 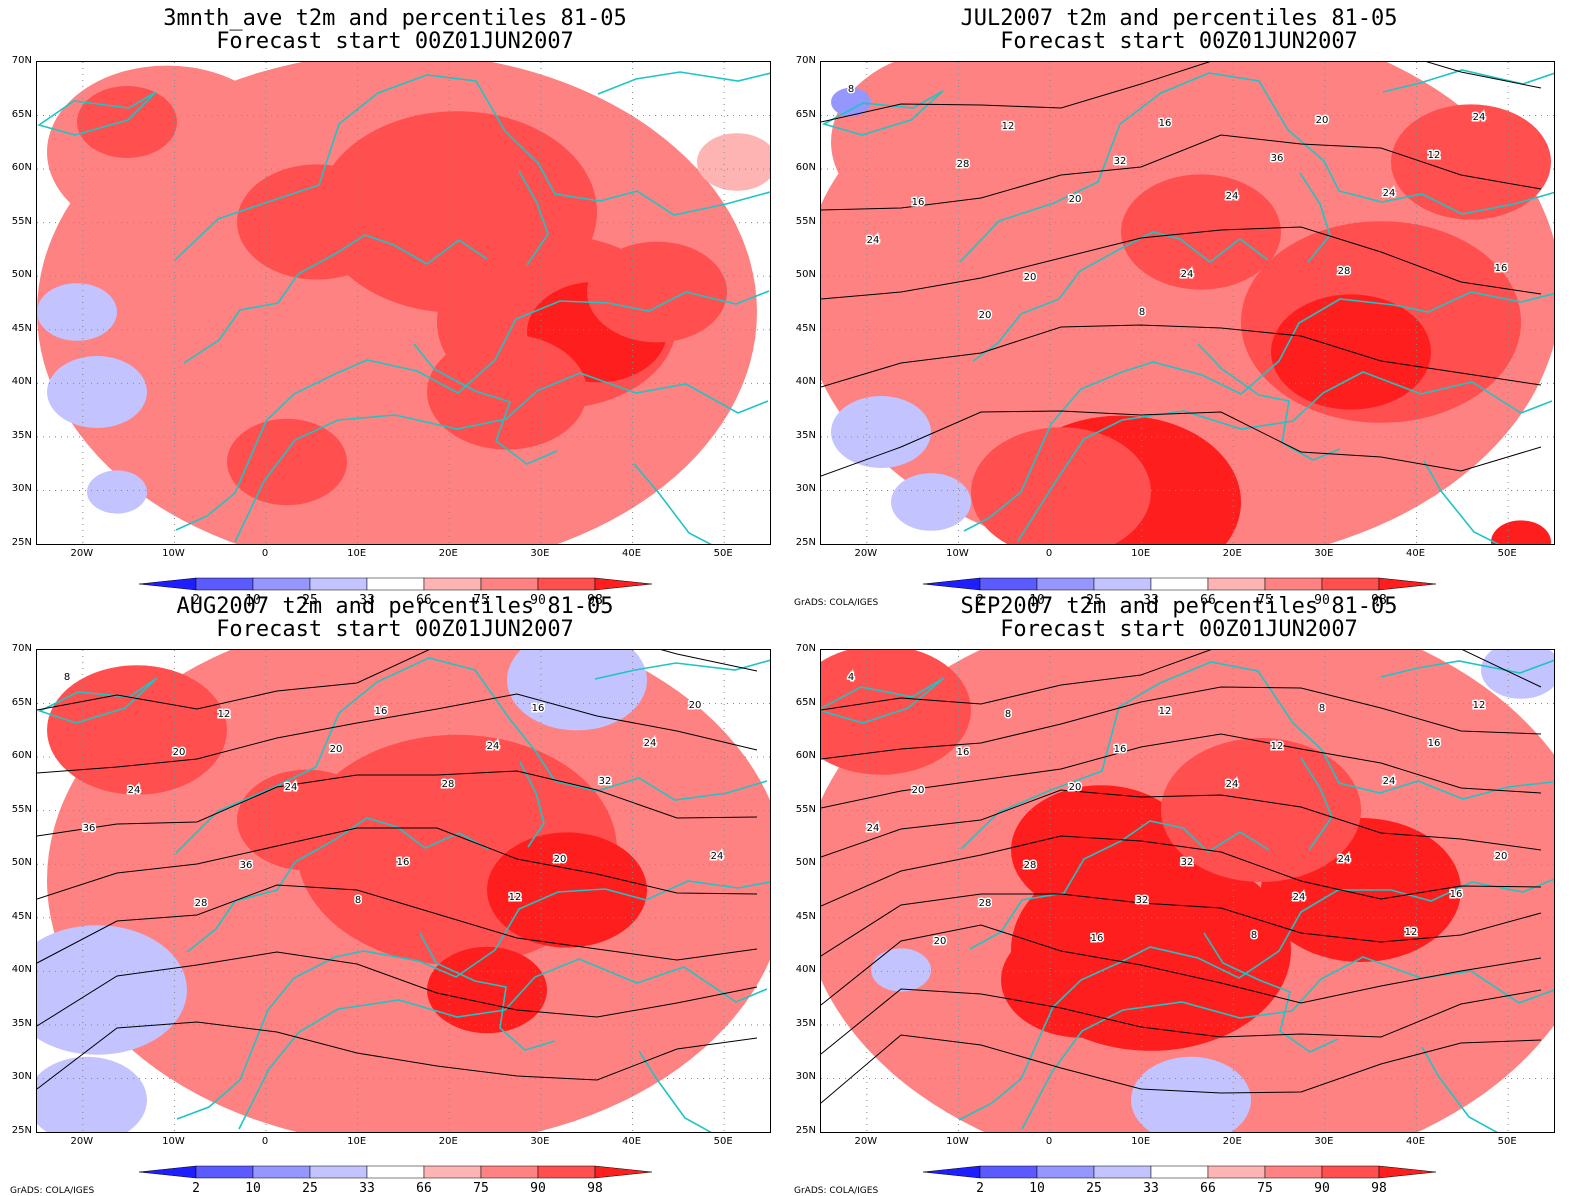 What do you see at coordinates (173, 1141) in the screenshot?
I see `longitude-label: 10W` at bounding box center [173, 1141].